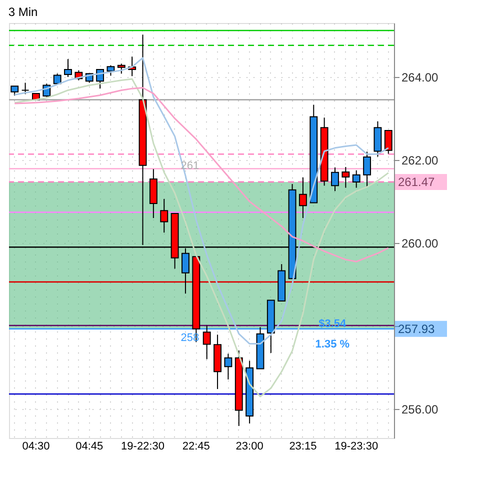  Describe the element at coordinates (36, 446) in the screenshot. I see `x-tick-label: 04:30` at that location.